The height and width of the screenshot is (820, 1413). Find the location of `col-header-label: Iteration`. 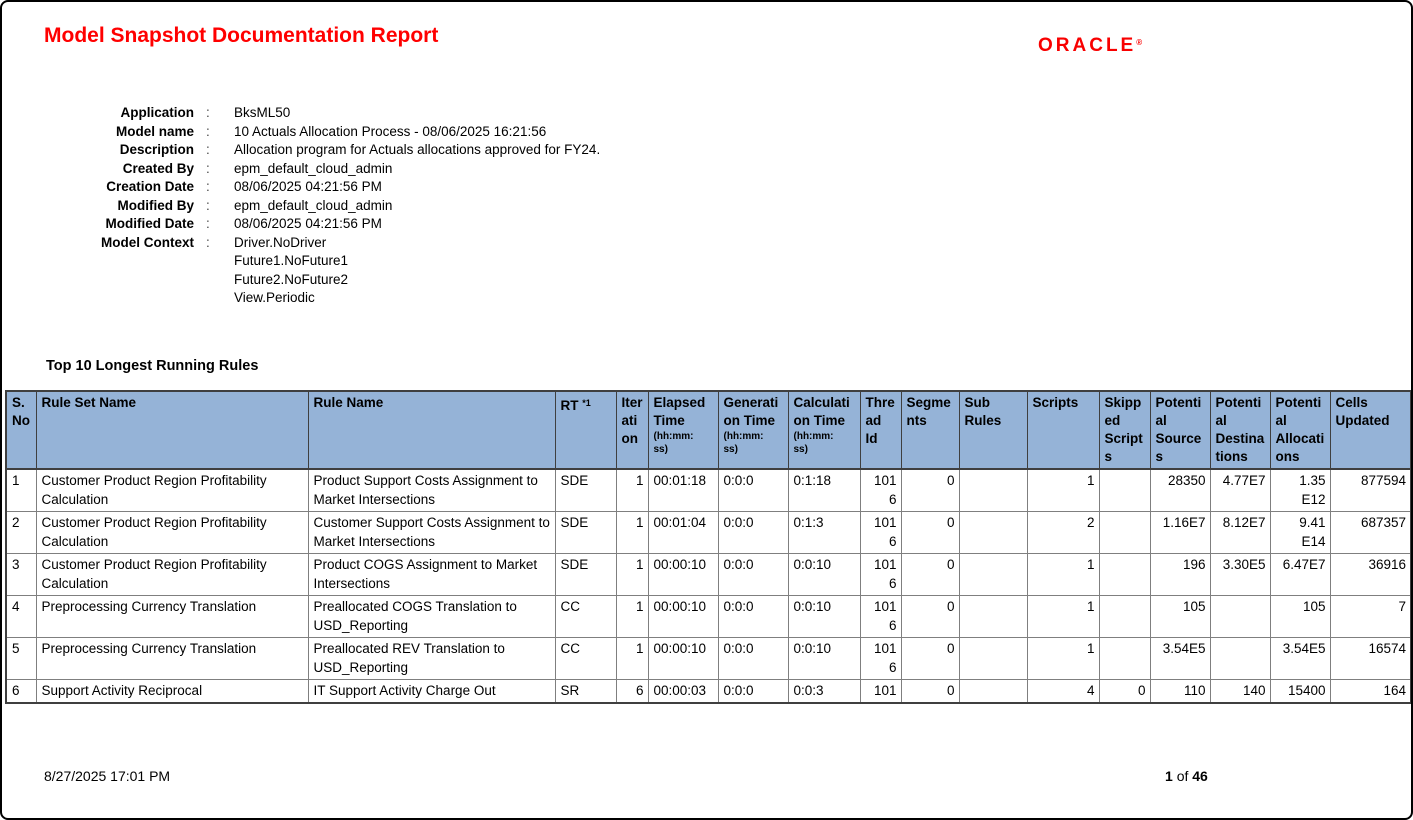

col-header-label: Iteration is located at coordinates (632, 420).